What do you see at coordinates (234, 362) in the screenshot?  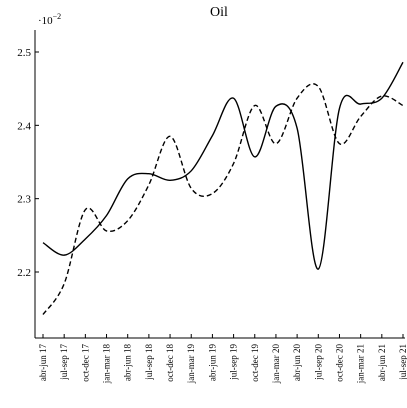 I see `x-tick-label: jul-sep 19` at bounding box center [234, 362].